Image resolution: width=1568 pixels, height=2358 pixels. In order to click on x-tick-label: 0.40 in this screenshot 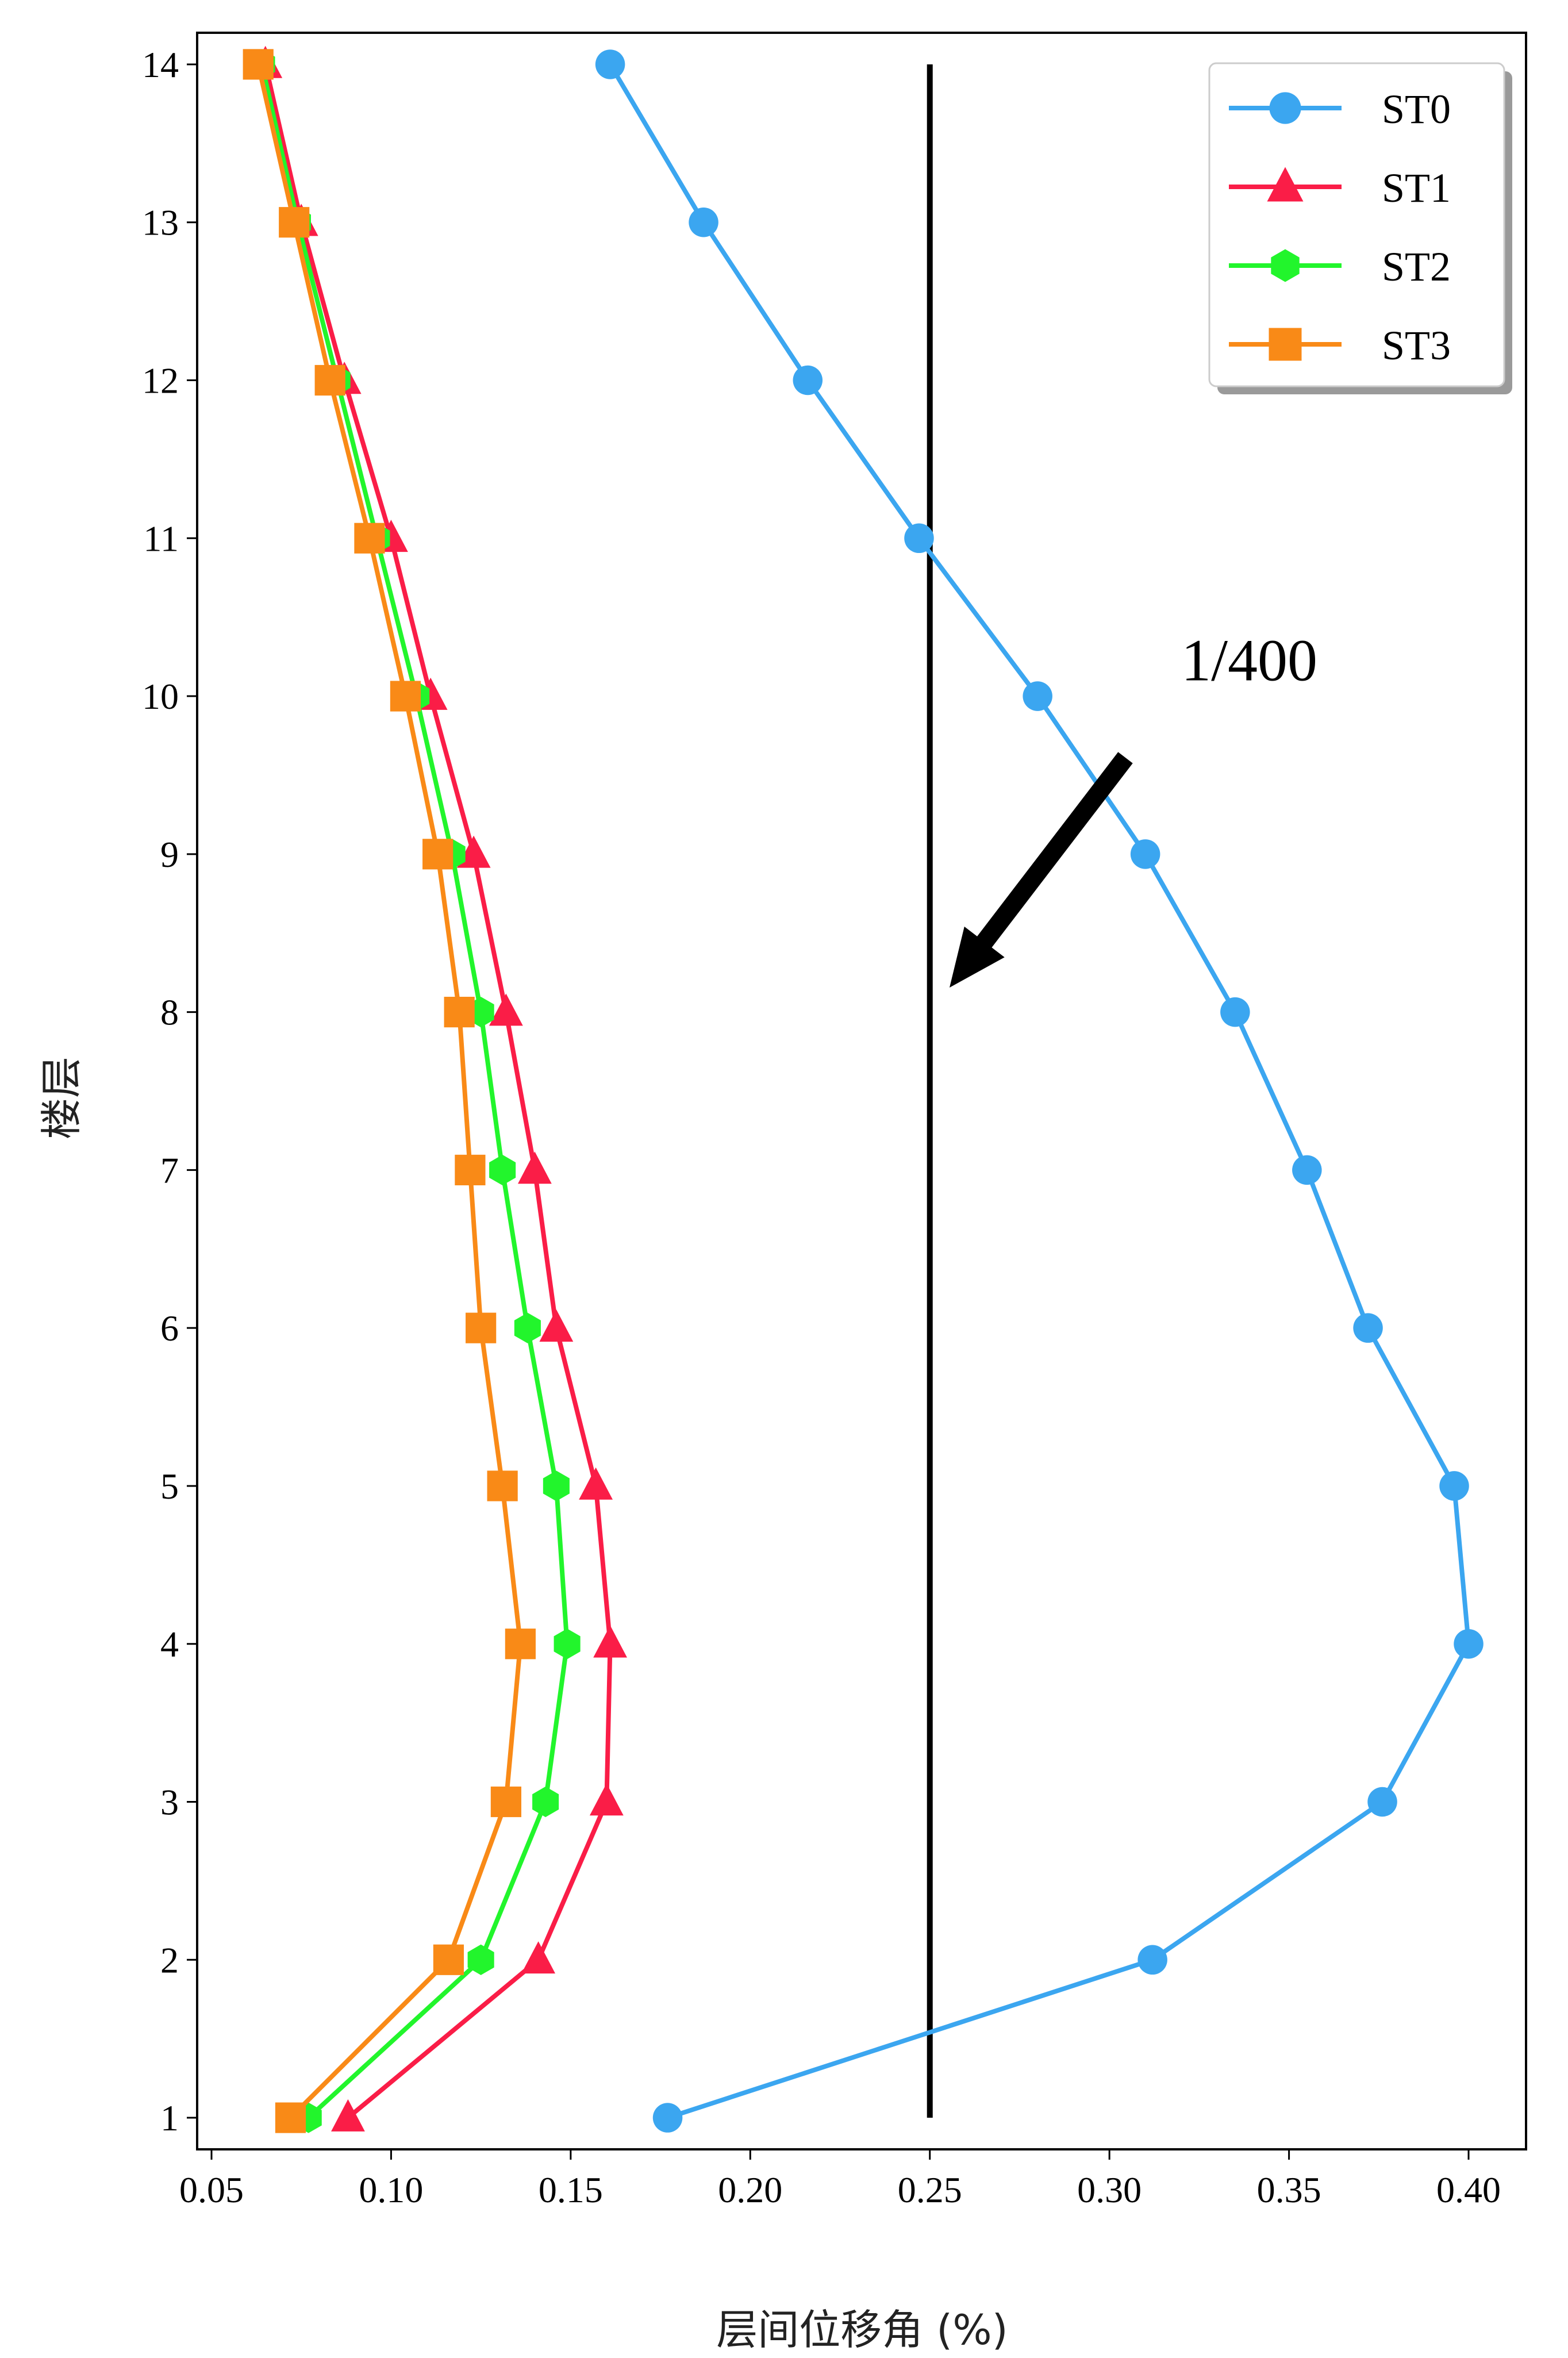, I will do `click(1469, 2189)`.